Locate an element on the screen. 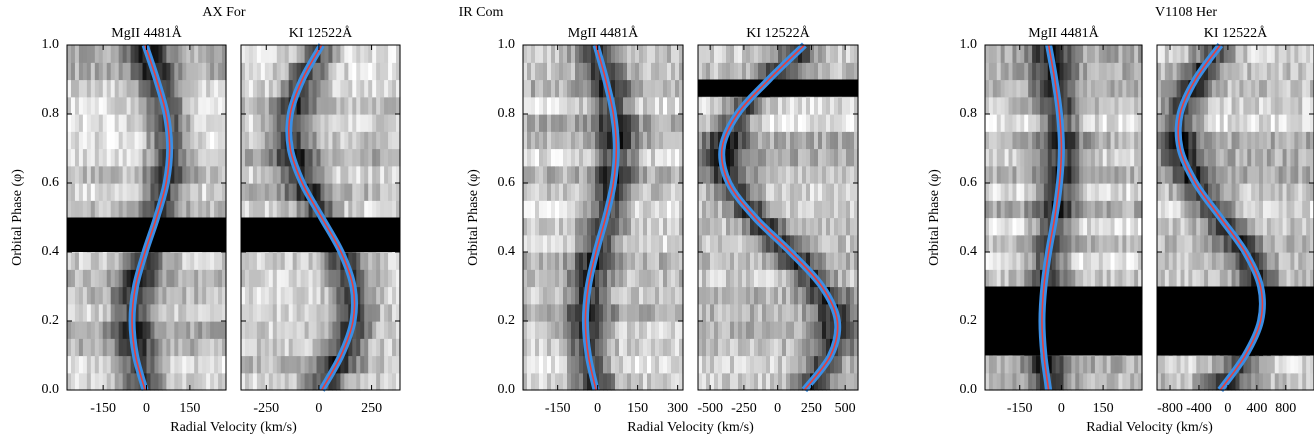 The width and height of the screenshot is (1314, 439). panel-subtitle: MgII 4481Å is located at coordinates (603, 33).